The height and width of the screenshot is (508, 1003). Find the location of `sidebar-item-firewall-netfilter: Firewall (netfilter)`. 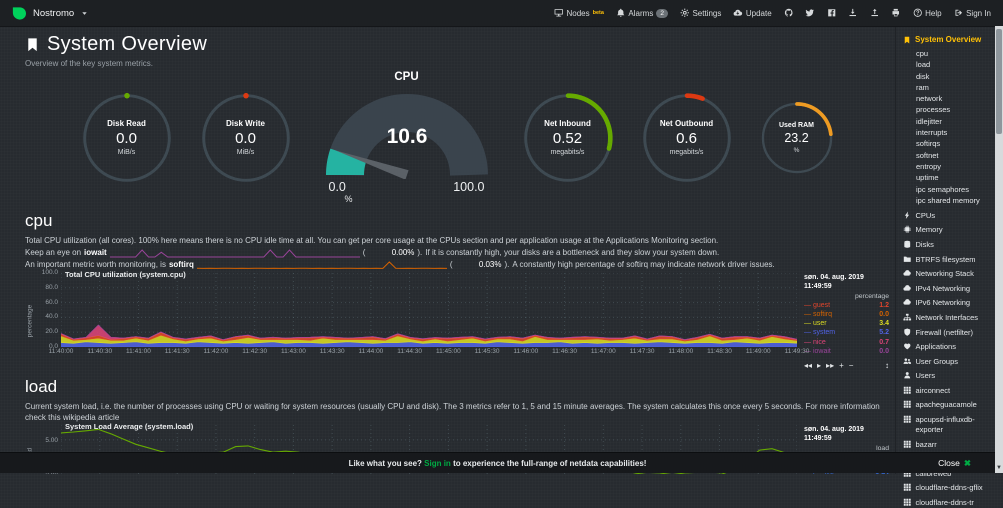

sidebar-item-firewall-netfilter: Firewall (netfilter) is located at coordinates (948, 333).